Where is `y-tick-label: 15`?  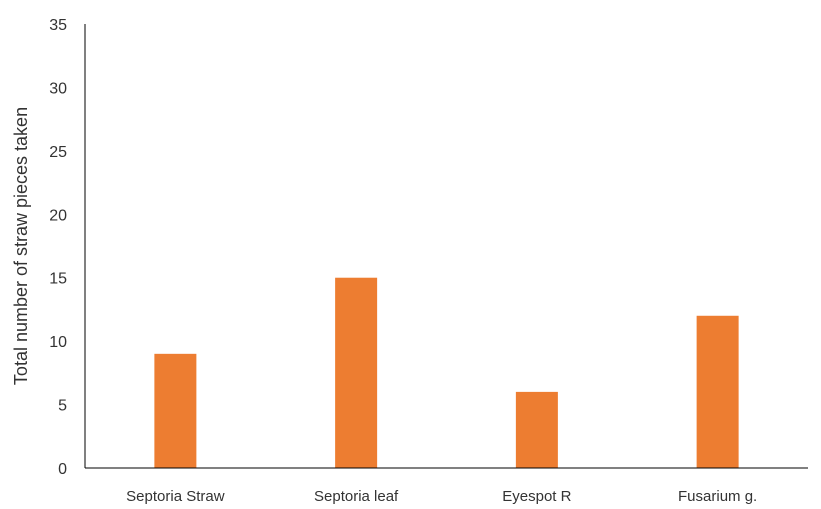 y-tick-label: 15 is located at coordinates (58, 279).